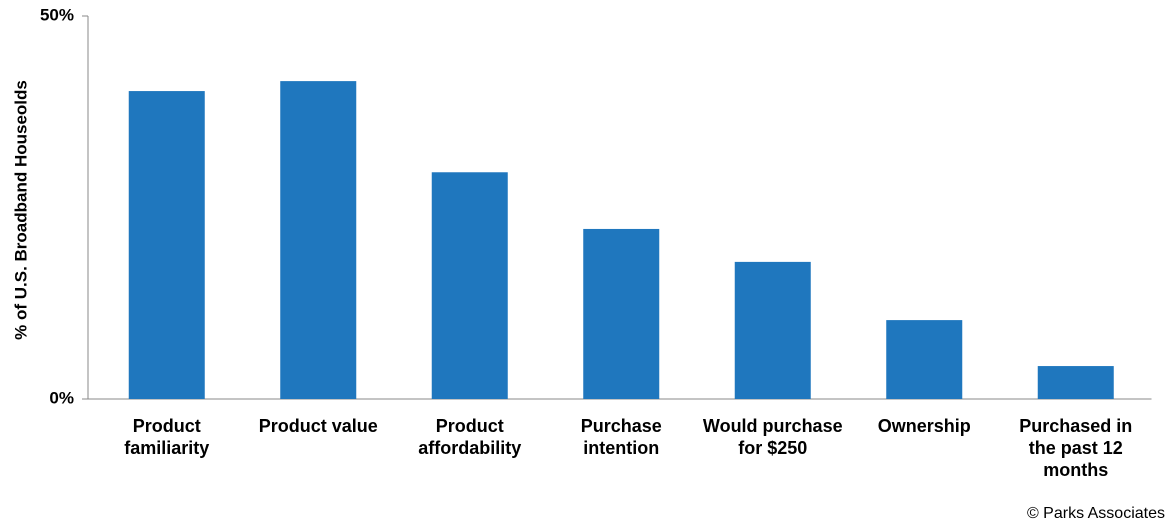 This screenshot has width=1171, height=529. Describe the element at coordinates (20, 210) in the screenshot. I see `y-axis-label: % of U.S. Broadband Houseolds` at that location.